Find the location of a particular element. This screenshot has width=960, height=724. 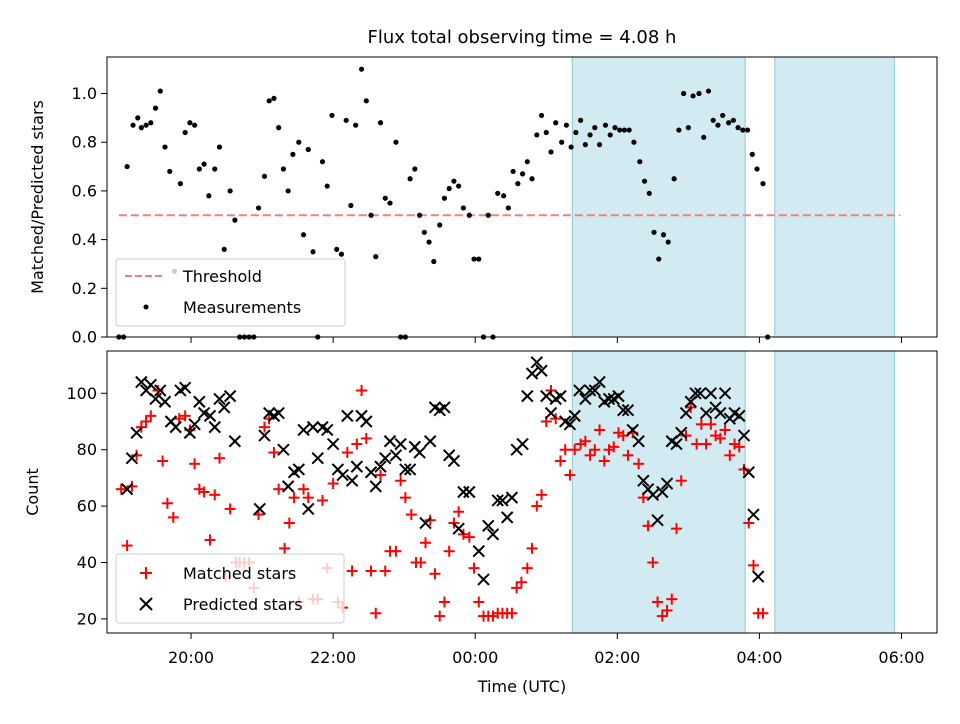

y-tick-label: 40 is located at coordinates (87, 562).